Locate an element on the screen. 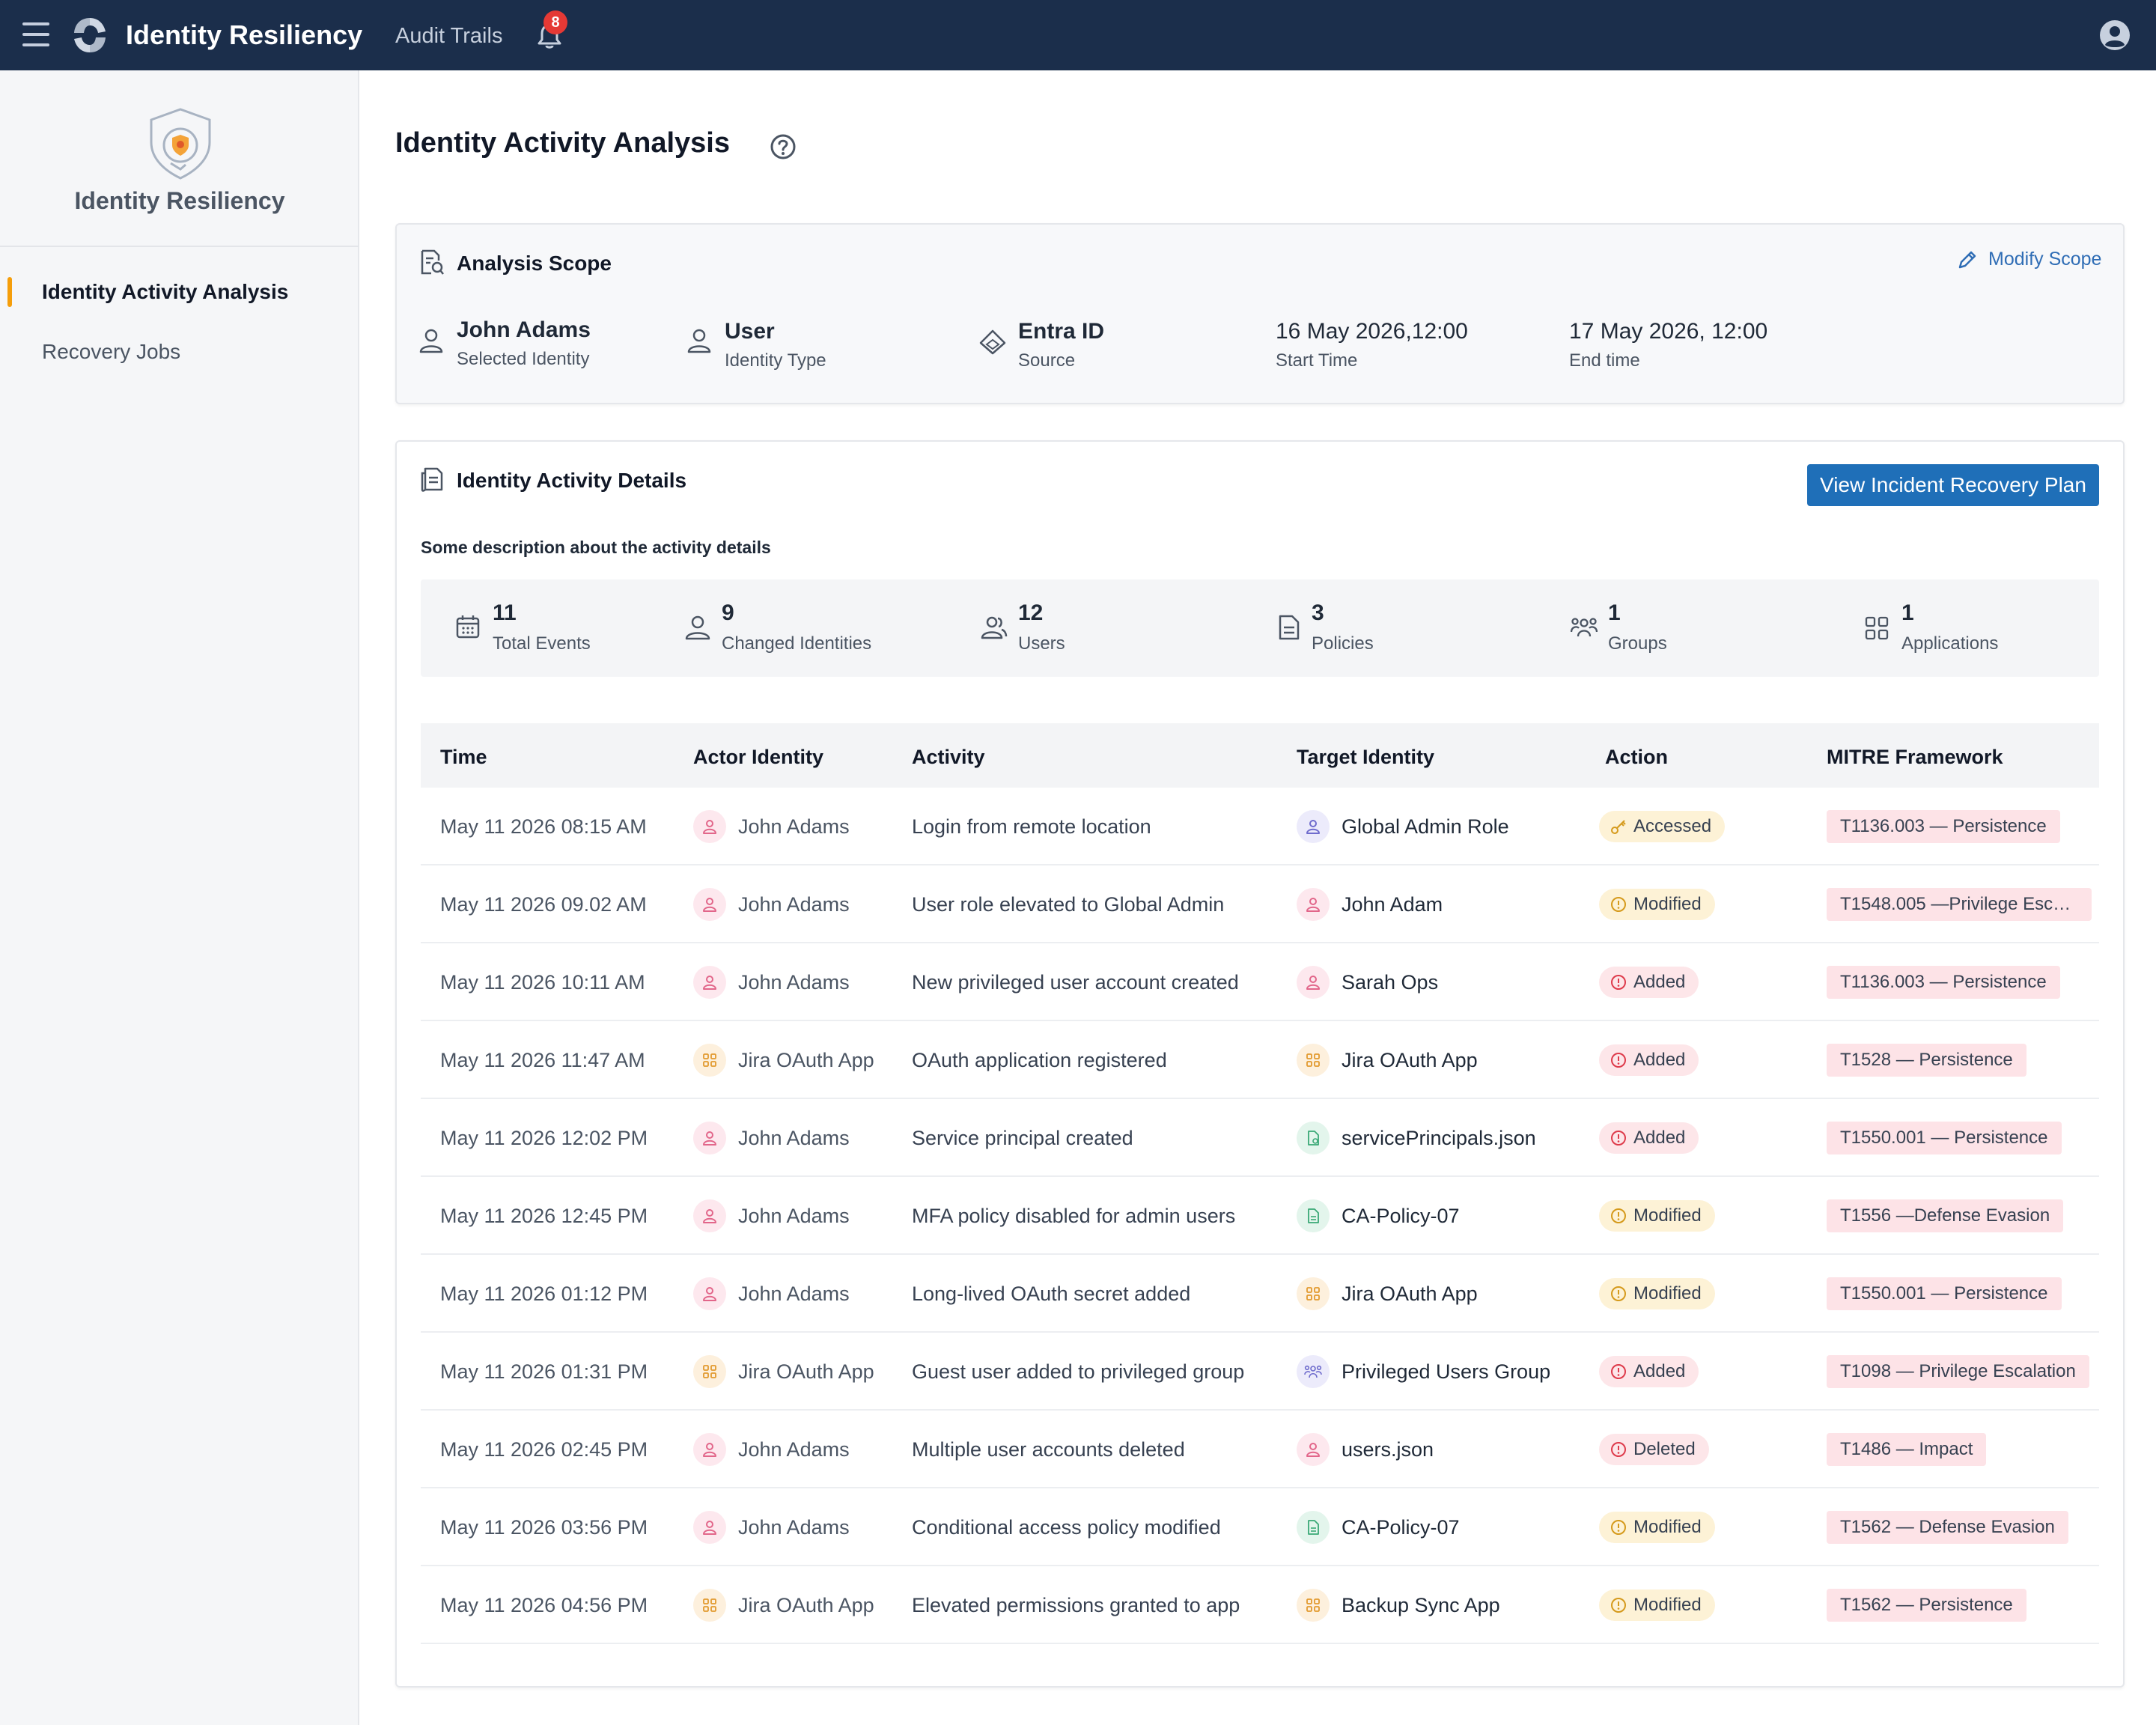 This screenshot has height=1725, width=2156. row-action: Added is located at coordinates (1649, 1060).